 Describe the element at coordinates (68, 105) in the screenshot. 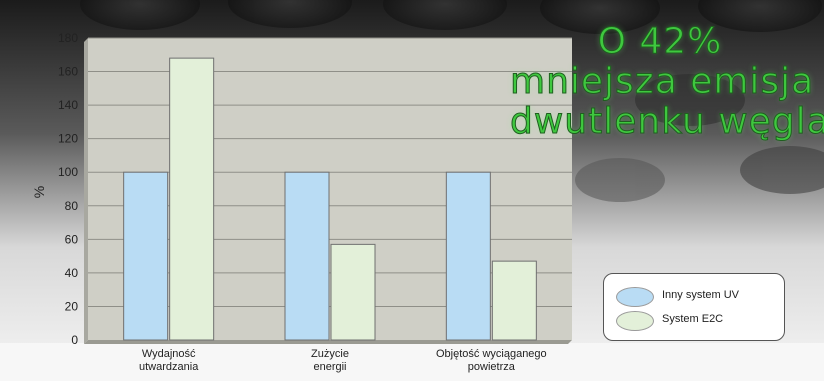

I see `y-tick-label: 140` at that location.